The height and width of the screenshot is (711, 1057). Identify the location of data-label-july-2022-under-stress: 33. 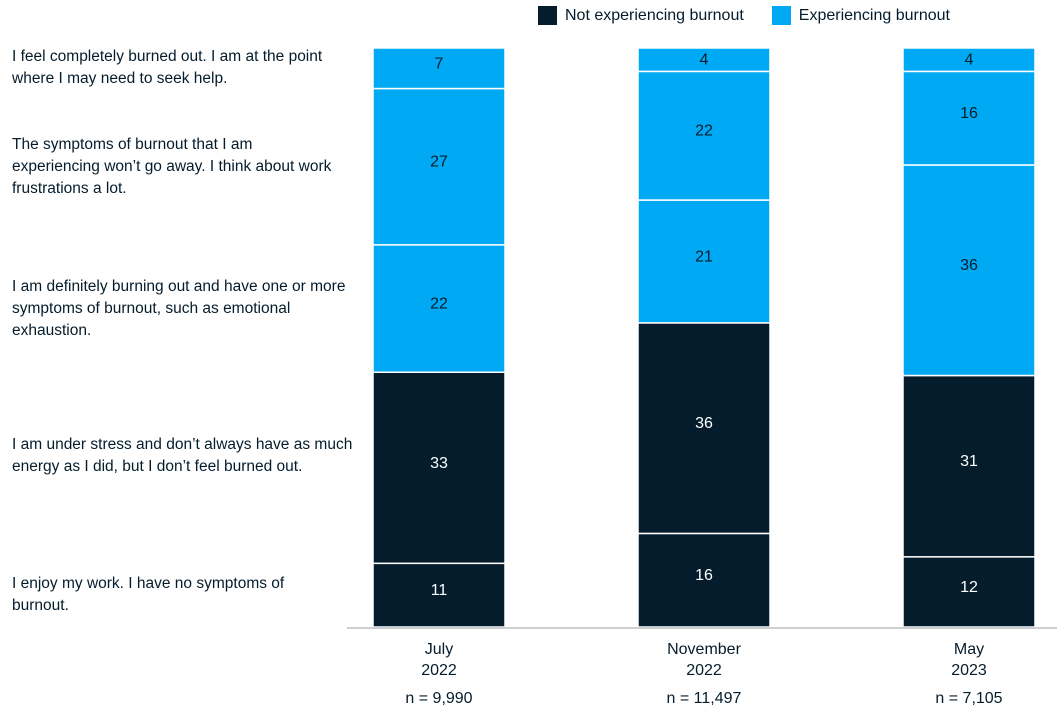
(439, 463).